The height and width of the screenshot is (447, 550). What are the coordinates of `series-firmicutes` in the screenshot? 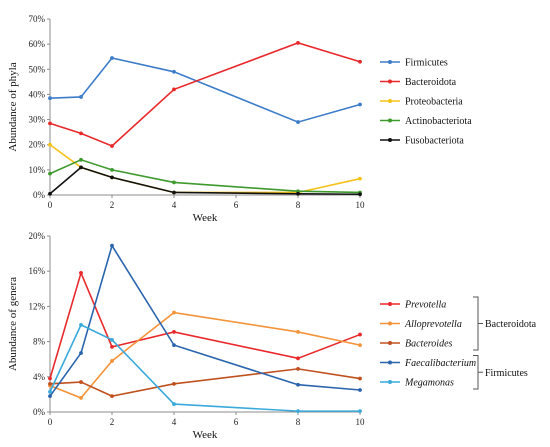 It's located at (205, 90).